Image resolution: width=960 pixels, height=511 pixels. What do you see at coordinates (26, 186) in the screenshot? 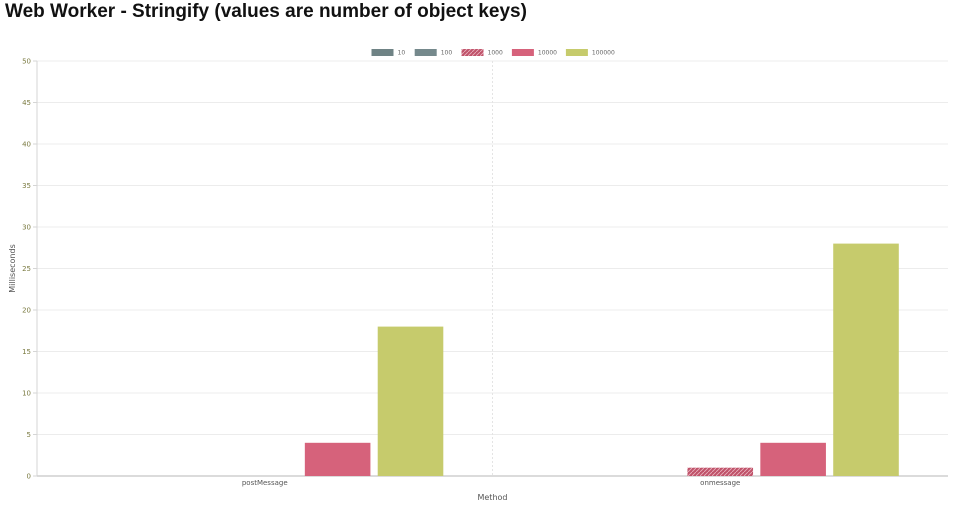
I see `y-tick-label: 35` at bounding box center [26, 186].